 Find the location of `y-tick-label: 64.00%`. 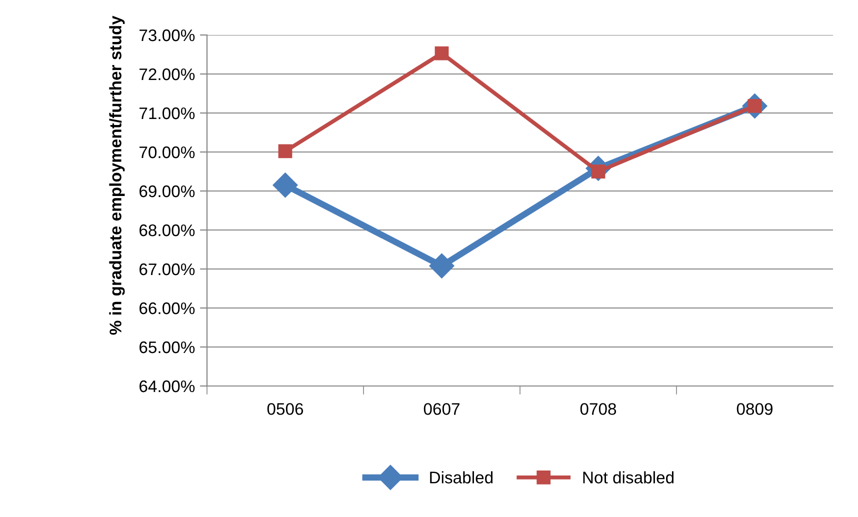

y-tick-label: 64.00% is located at coordinates (167, 386).